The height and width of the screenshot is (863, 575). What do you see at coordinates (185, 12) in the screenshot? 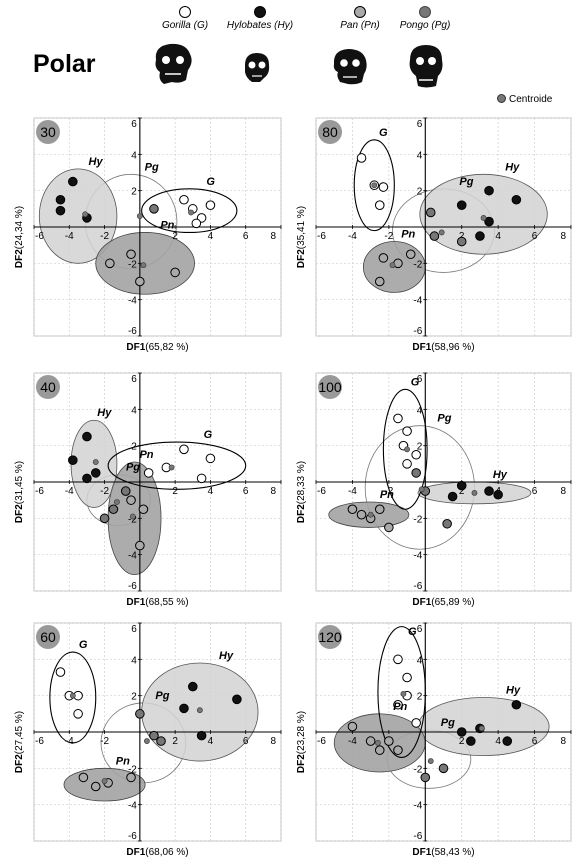
I see `gorilla-marker-icon` at bounding box center [185, 12].